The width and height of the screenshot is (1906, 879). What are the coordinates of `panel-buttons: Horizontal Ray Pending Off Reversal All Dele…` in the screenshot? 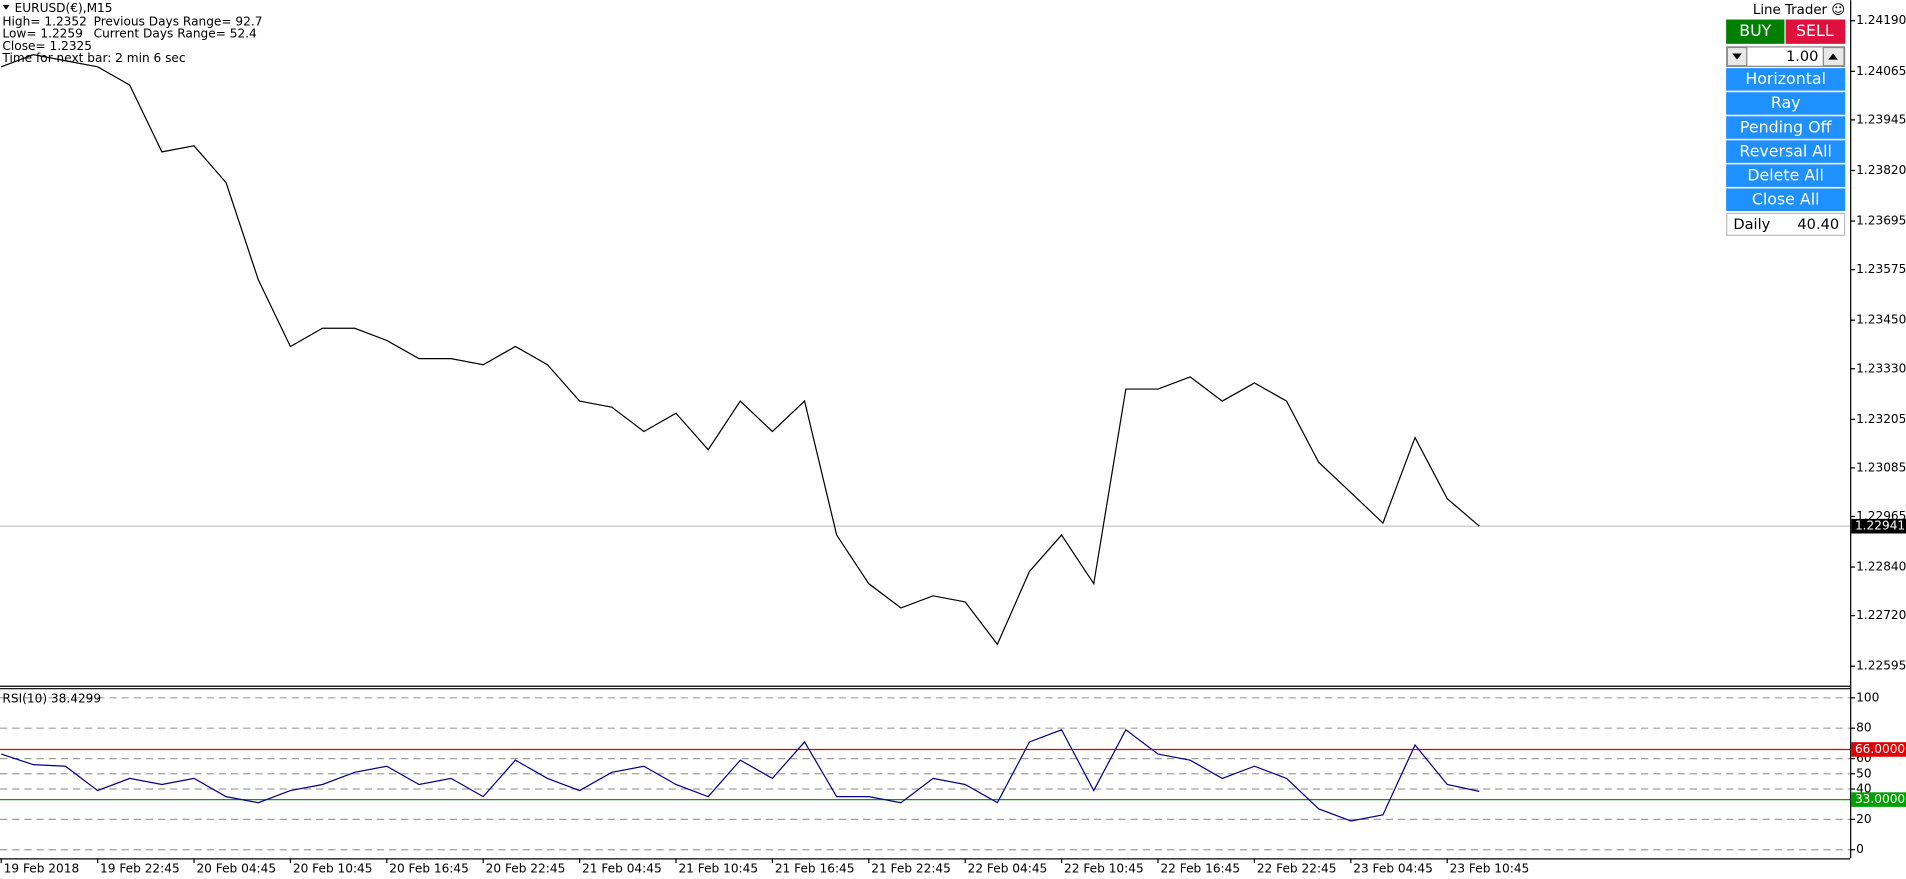 It's located at (1786, 139).